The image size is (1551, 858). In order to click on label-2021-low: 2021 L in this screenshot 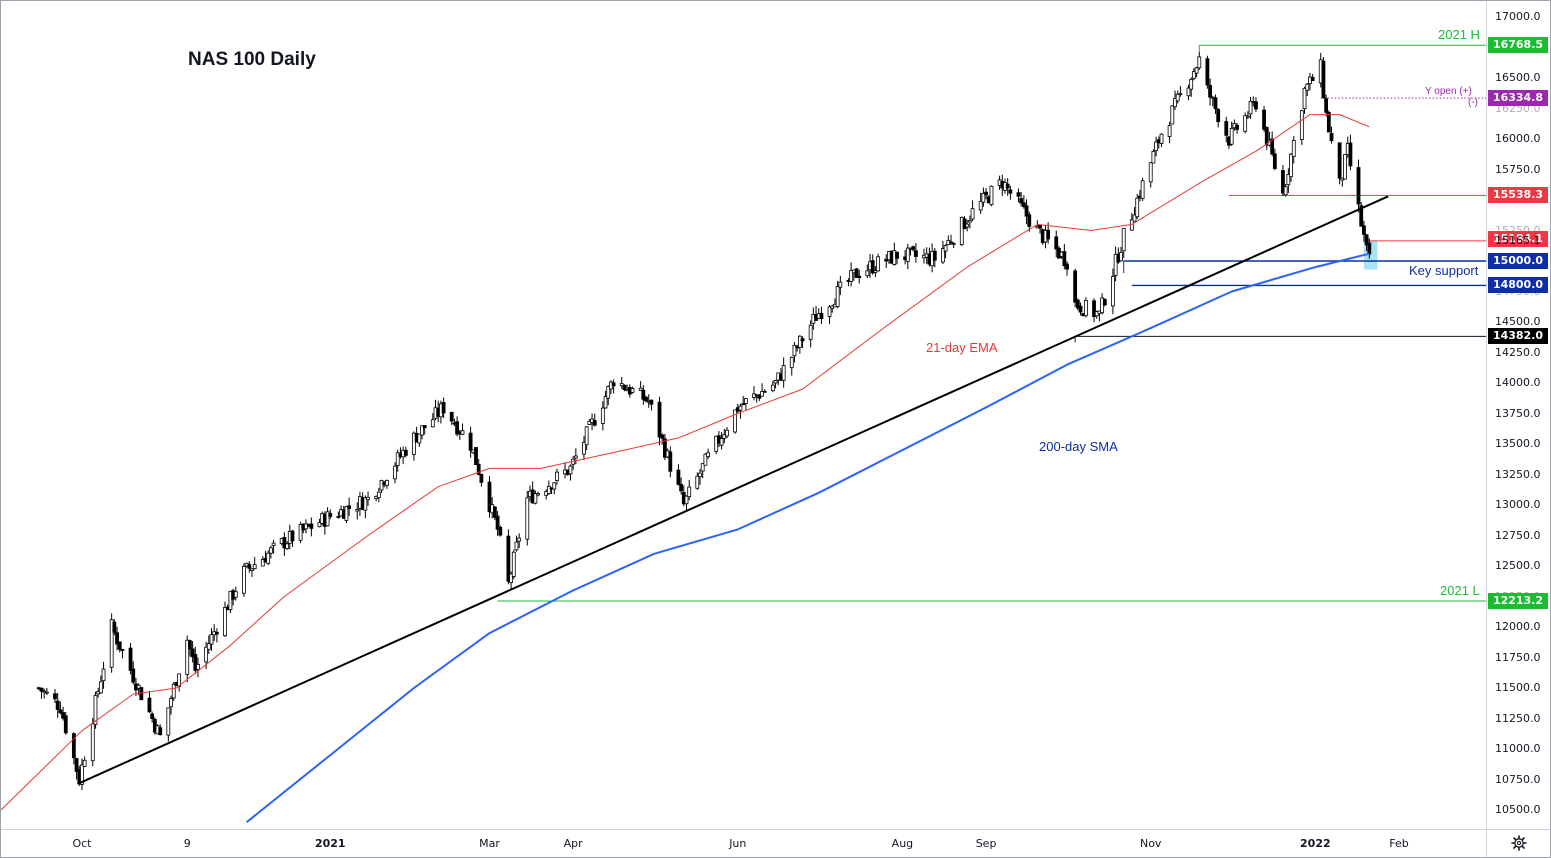, I will do `click(1460, 590)`.